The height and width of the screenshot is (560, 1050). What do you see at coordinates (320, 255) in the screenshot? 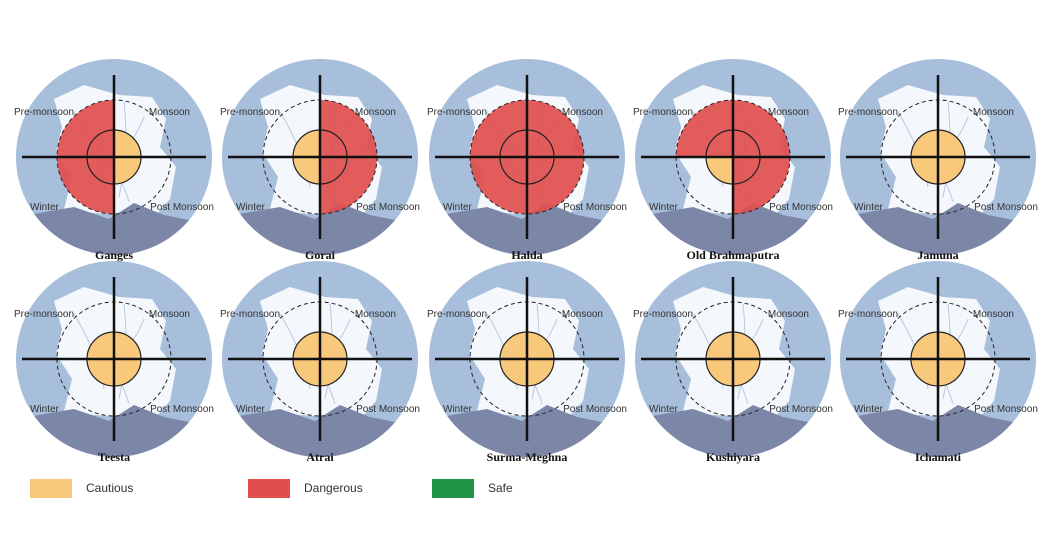
I see `river-name: Gorai` at bounding box center [320, 255].